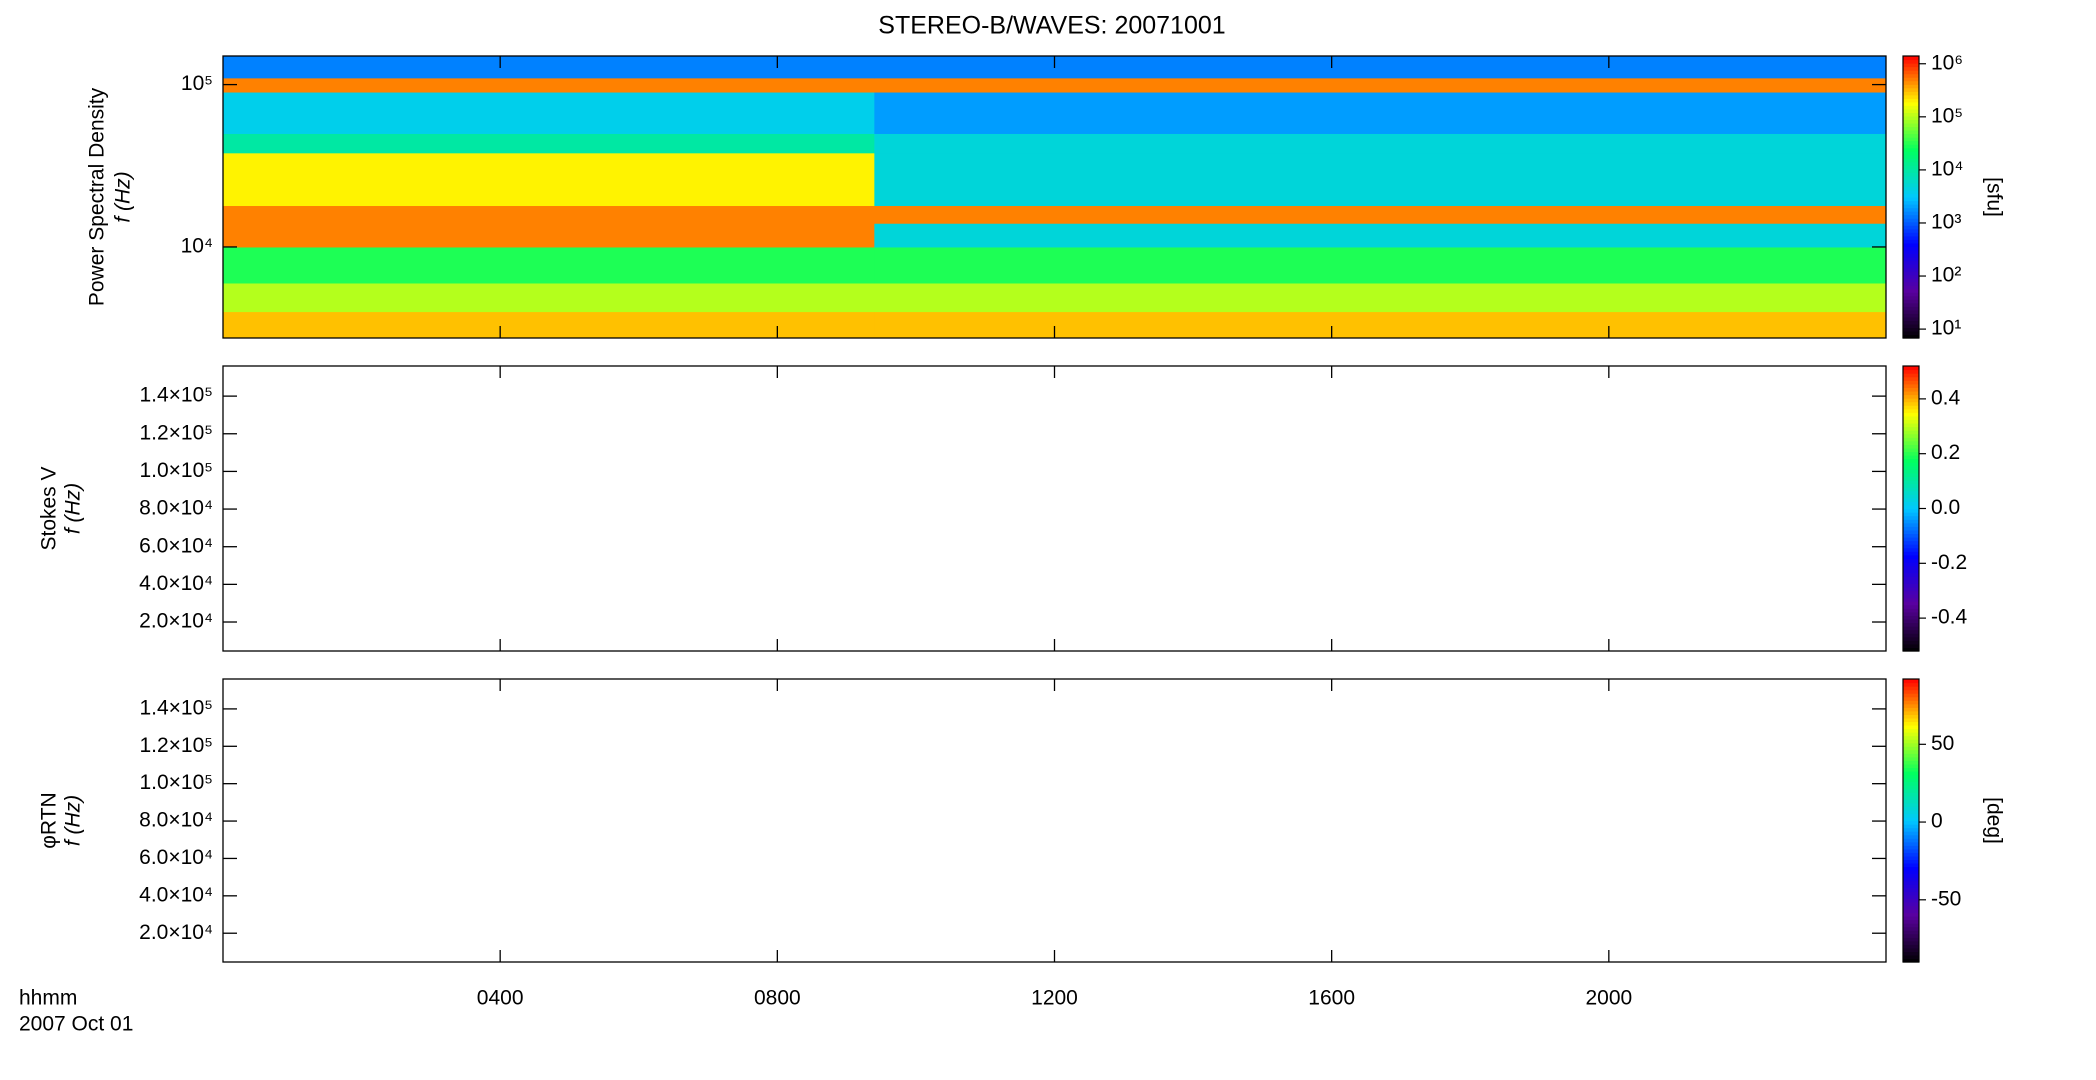  What do you see at coordinates (1945, 452) in the screenshot?
I see `colorbar-tick-label: 0.2` at bounding box center [1945, 452].